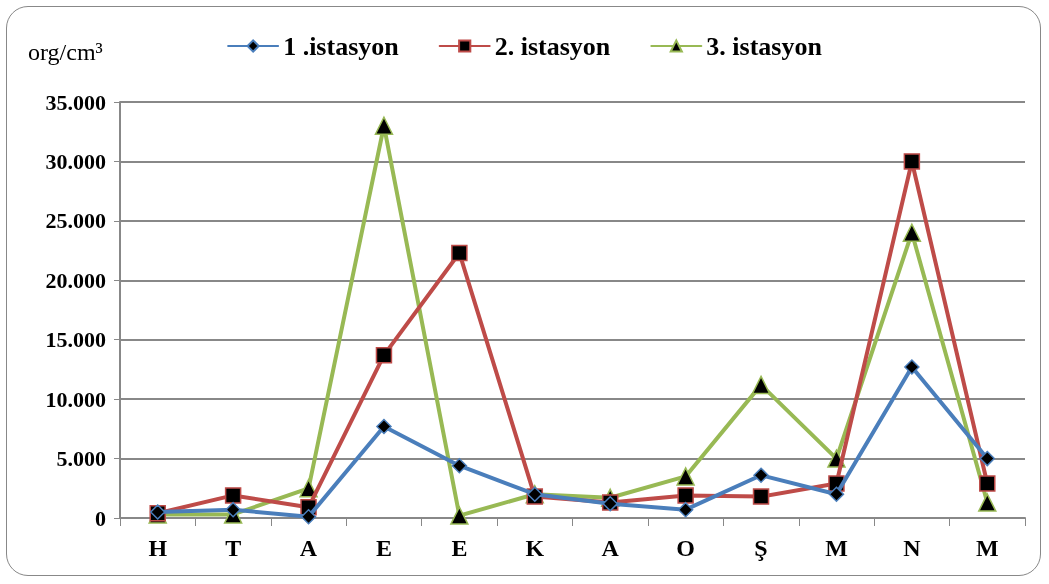  What do you see at coordinates (341, 46) in the screenshot?
I see `legend-label: 1 .istasyon` at bounding box center [341, 46].